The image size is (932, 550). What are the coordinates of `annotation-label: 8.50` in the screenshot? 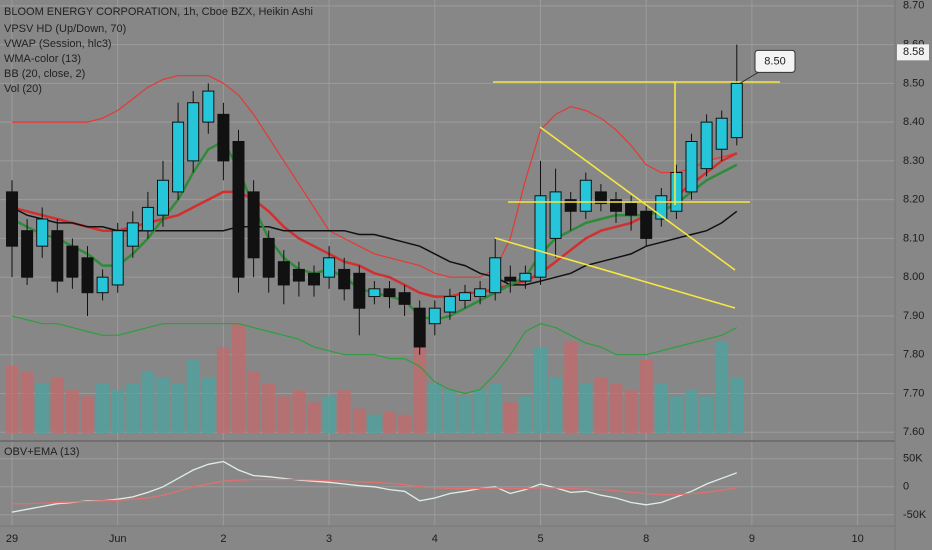 It's located at (774, 61).